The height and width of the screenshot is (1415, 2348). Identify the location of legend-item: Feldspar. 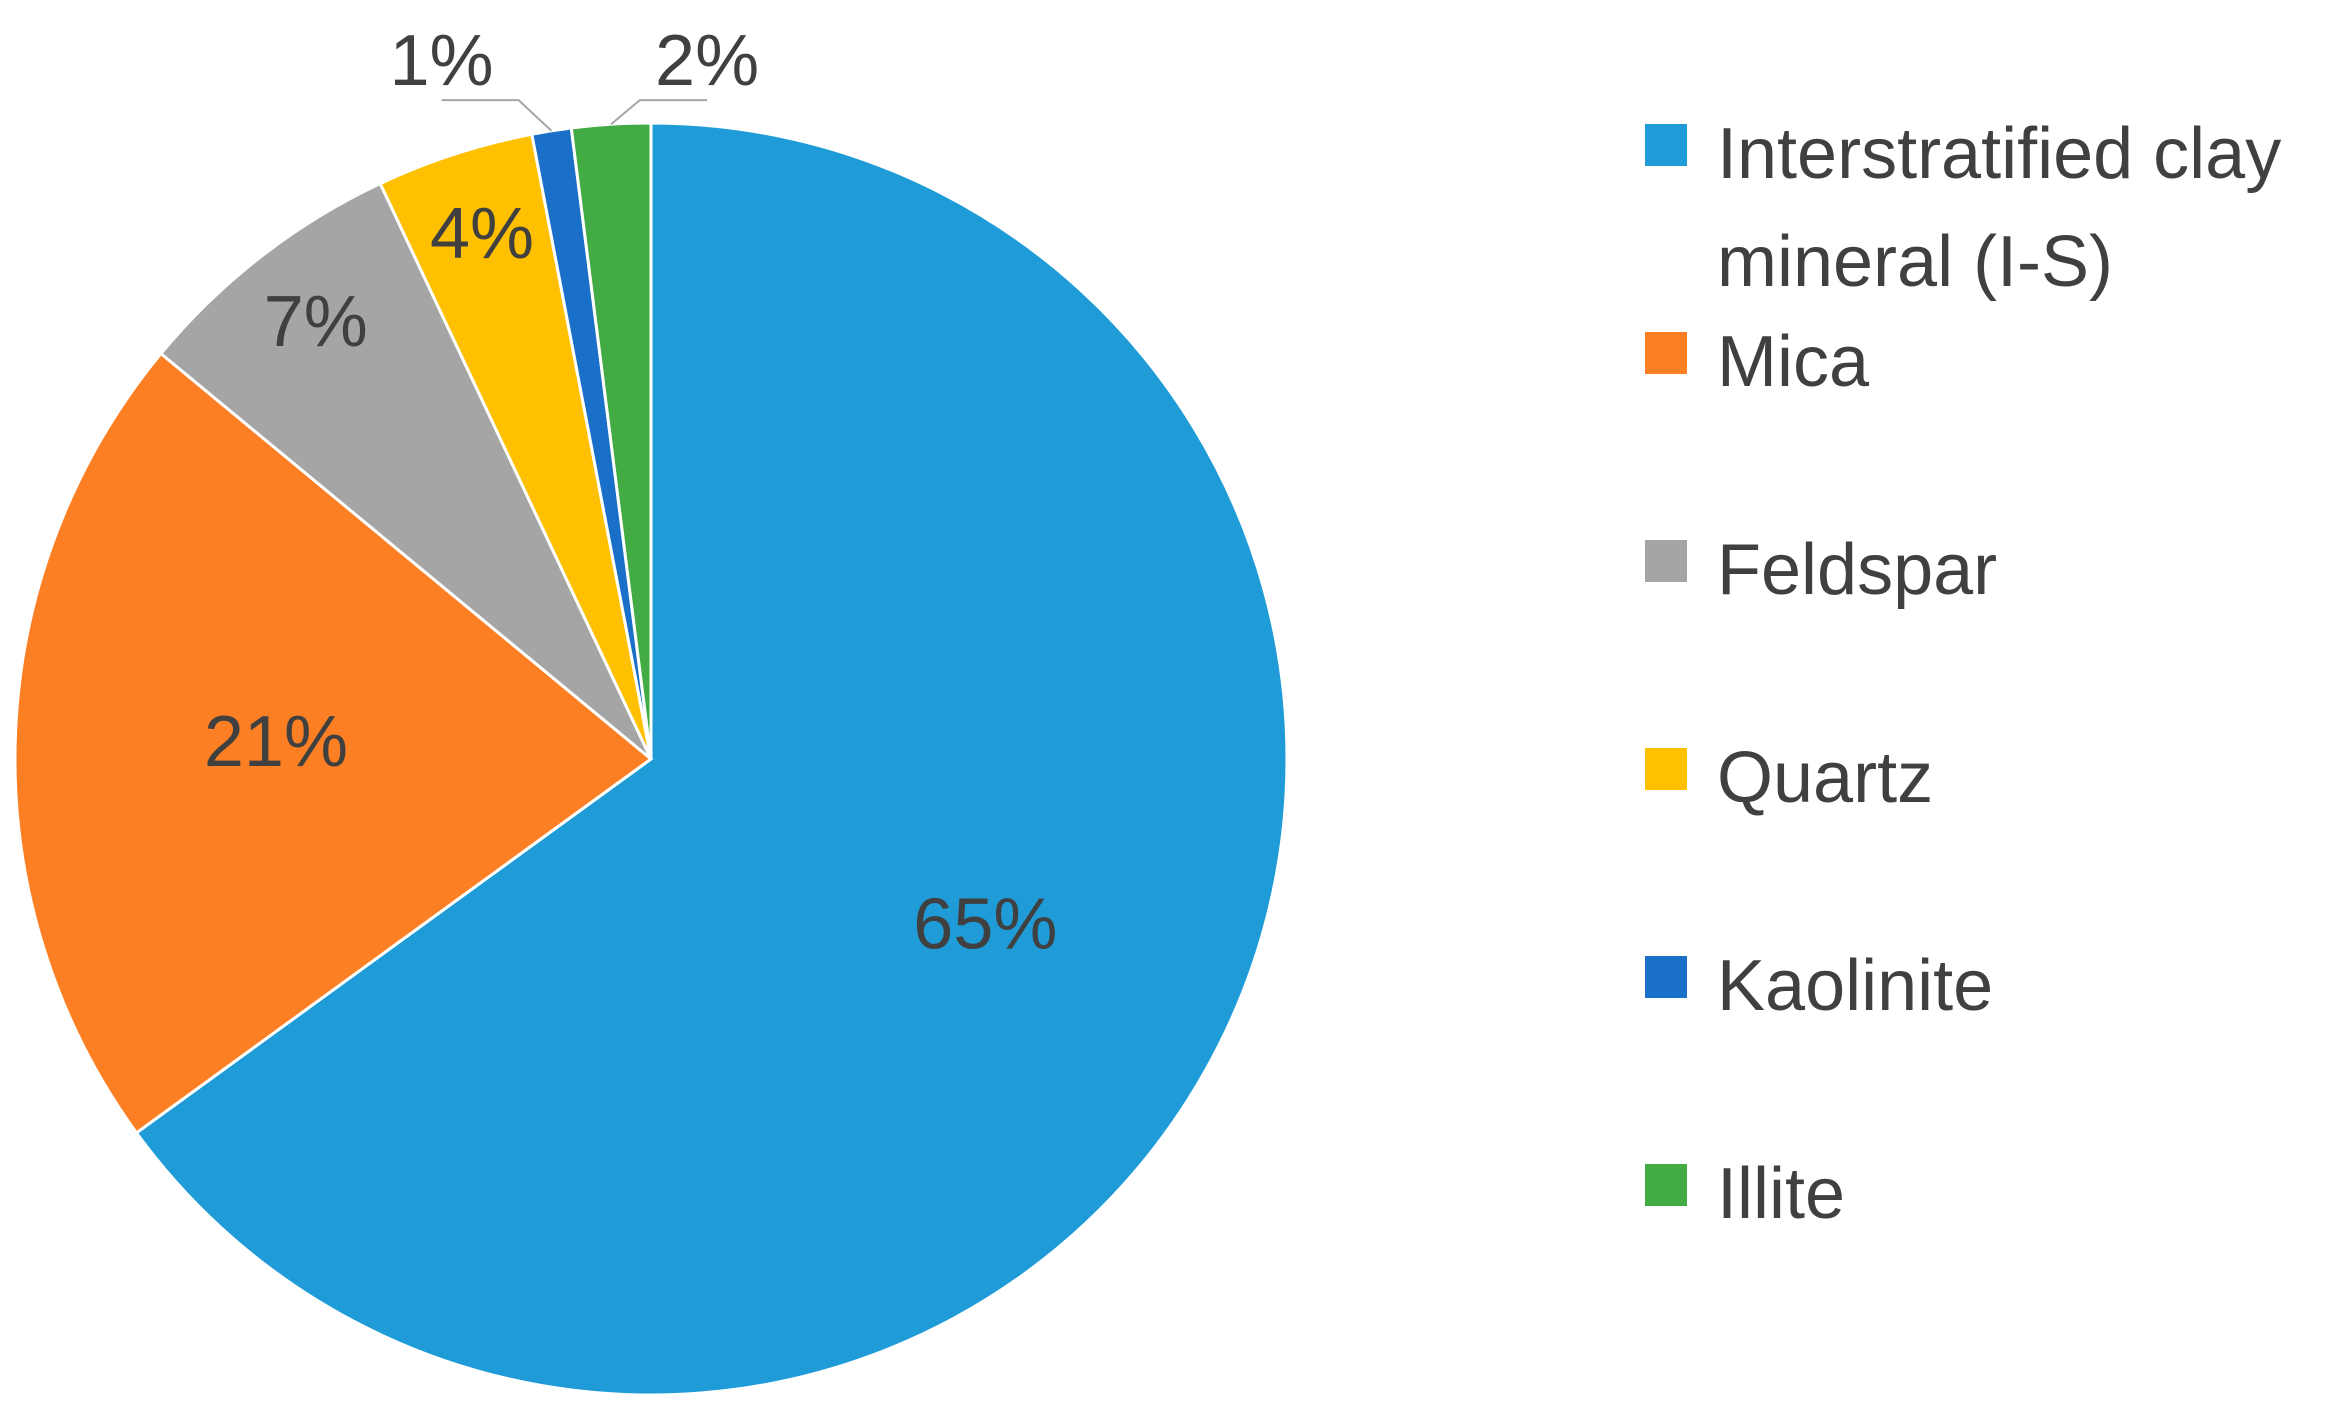
(1981, 570).